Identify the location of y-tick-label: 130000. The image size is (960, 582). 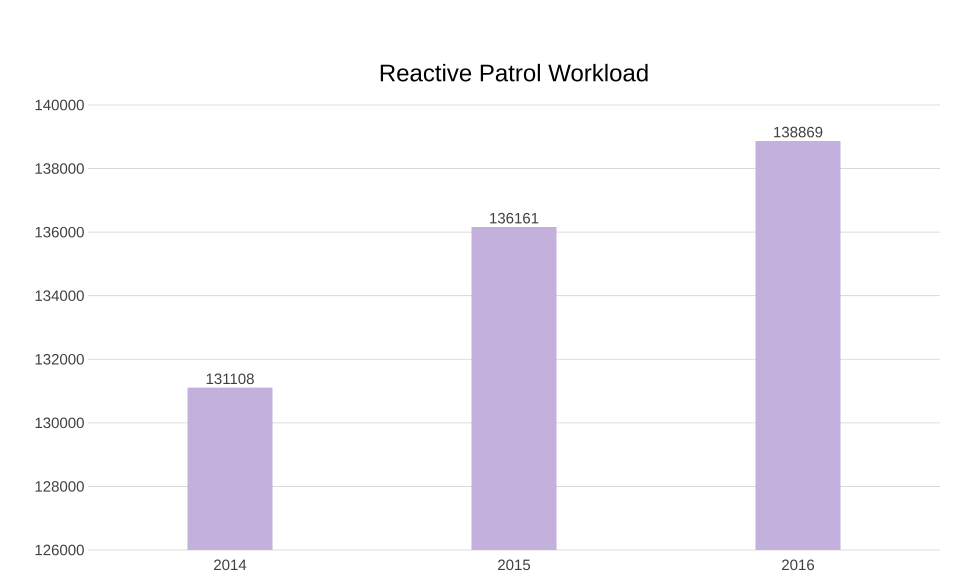
(60, 423).